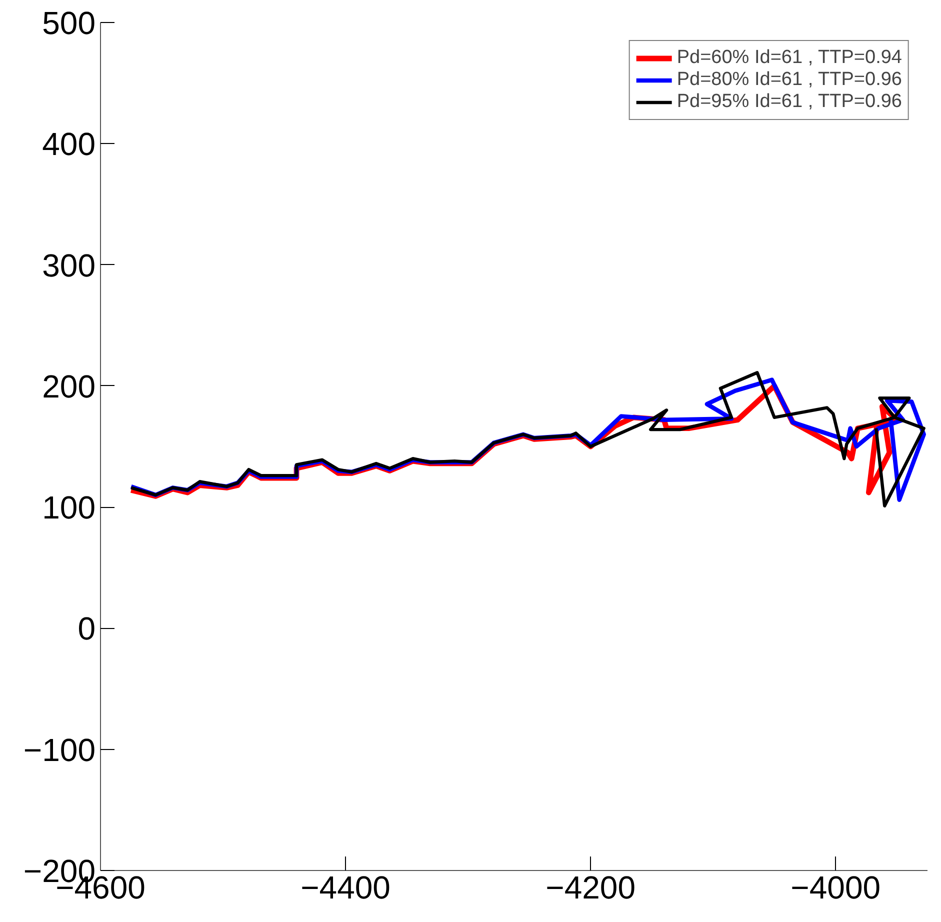 The width and height of the screenshot is (941, 922). I want to click on y-tick-label: 400, so click(69, 144).